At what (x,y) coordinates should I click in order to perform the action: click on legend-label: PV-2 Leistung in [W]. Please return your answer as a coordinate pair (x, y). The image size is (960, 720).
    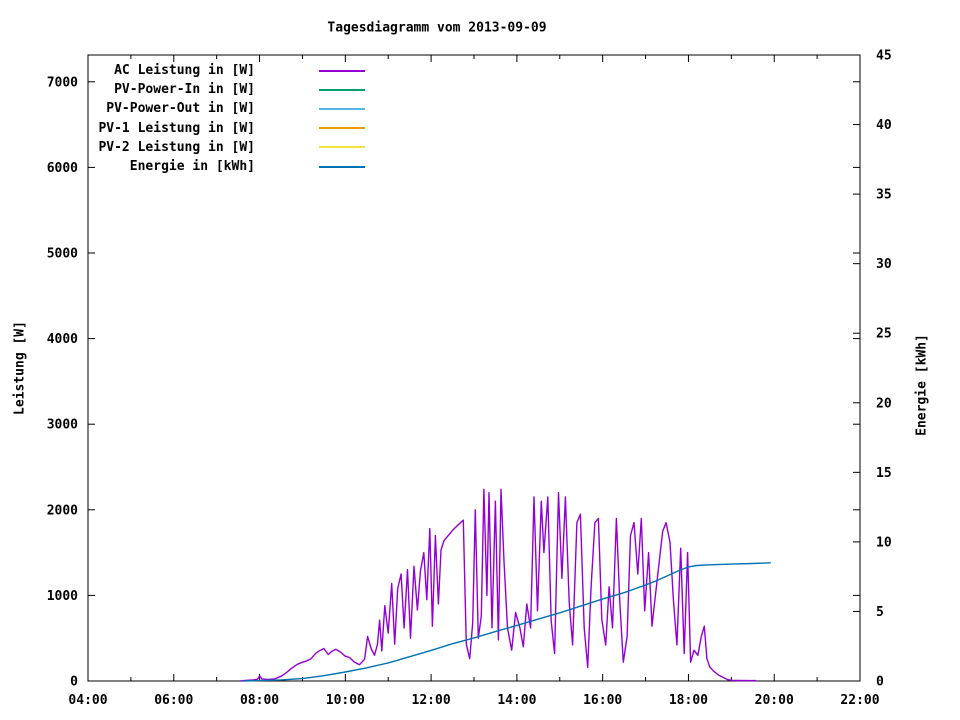
    Looking at the image, I should click on (176, 147).